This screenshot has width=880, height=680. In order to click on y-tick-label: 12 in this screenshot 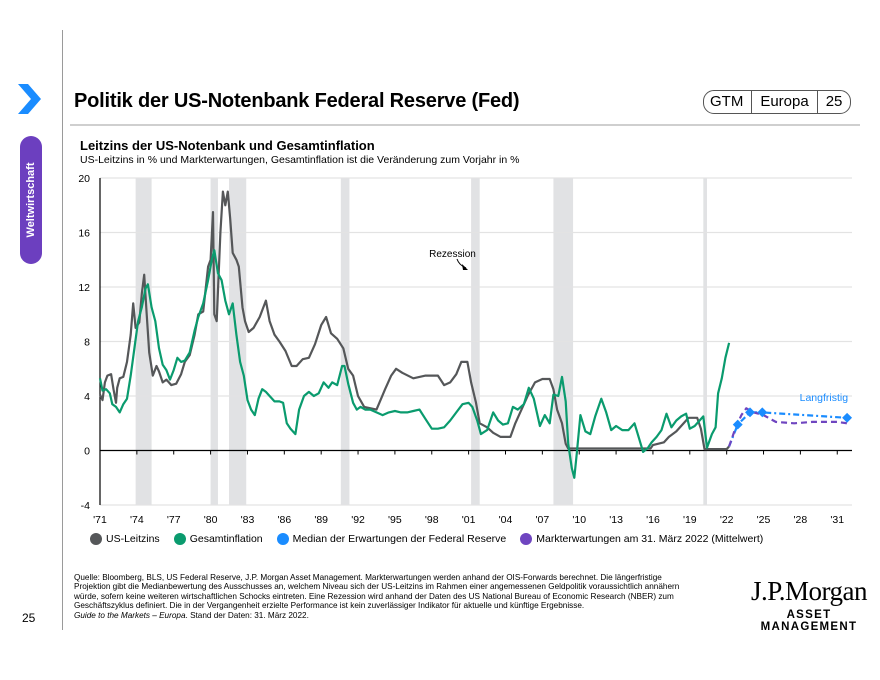, I will do `click(84, 288)`.